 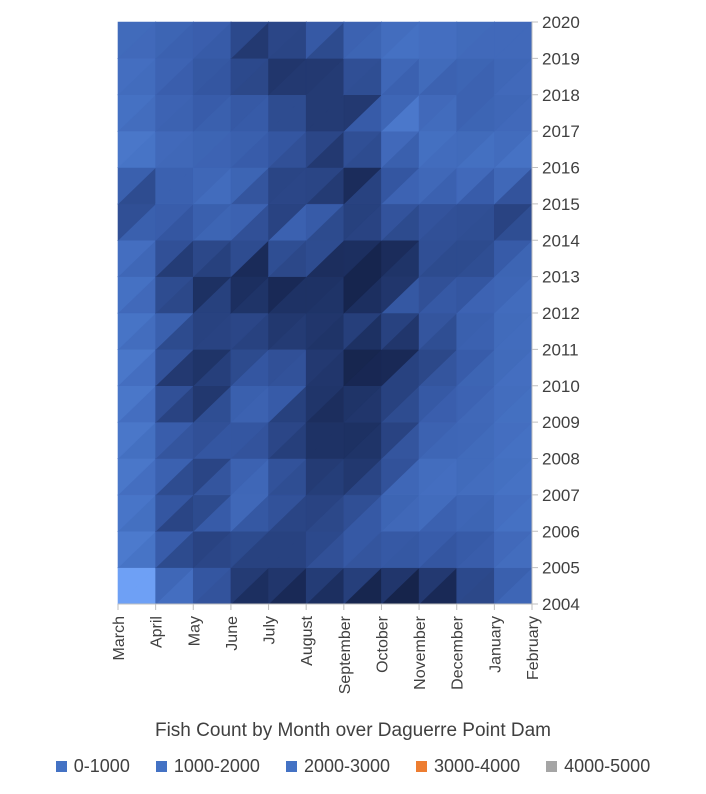 I want to click on y-tick-label-2014: 2014, so click(x=561, y=240).